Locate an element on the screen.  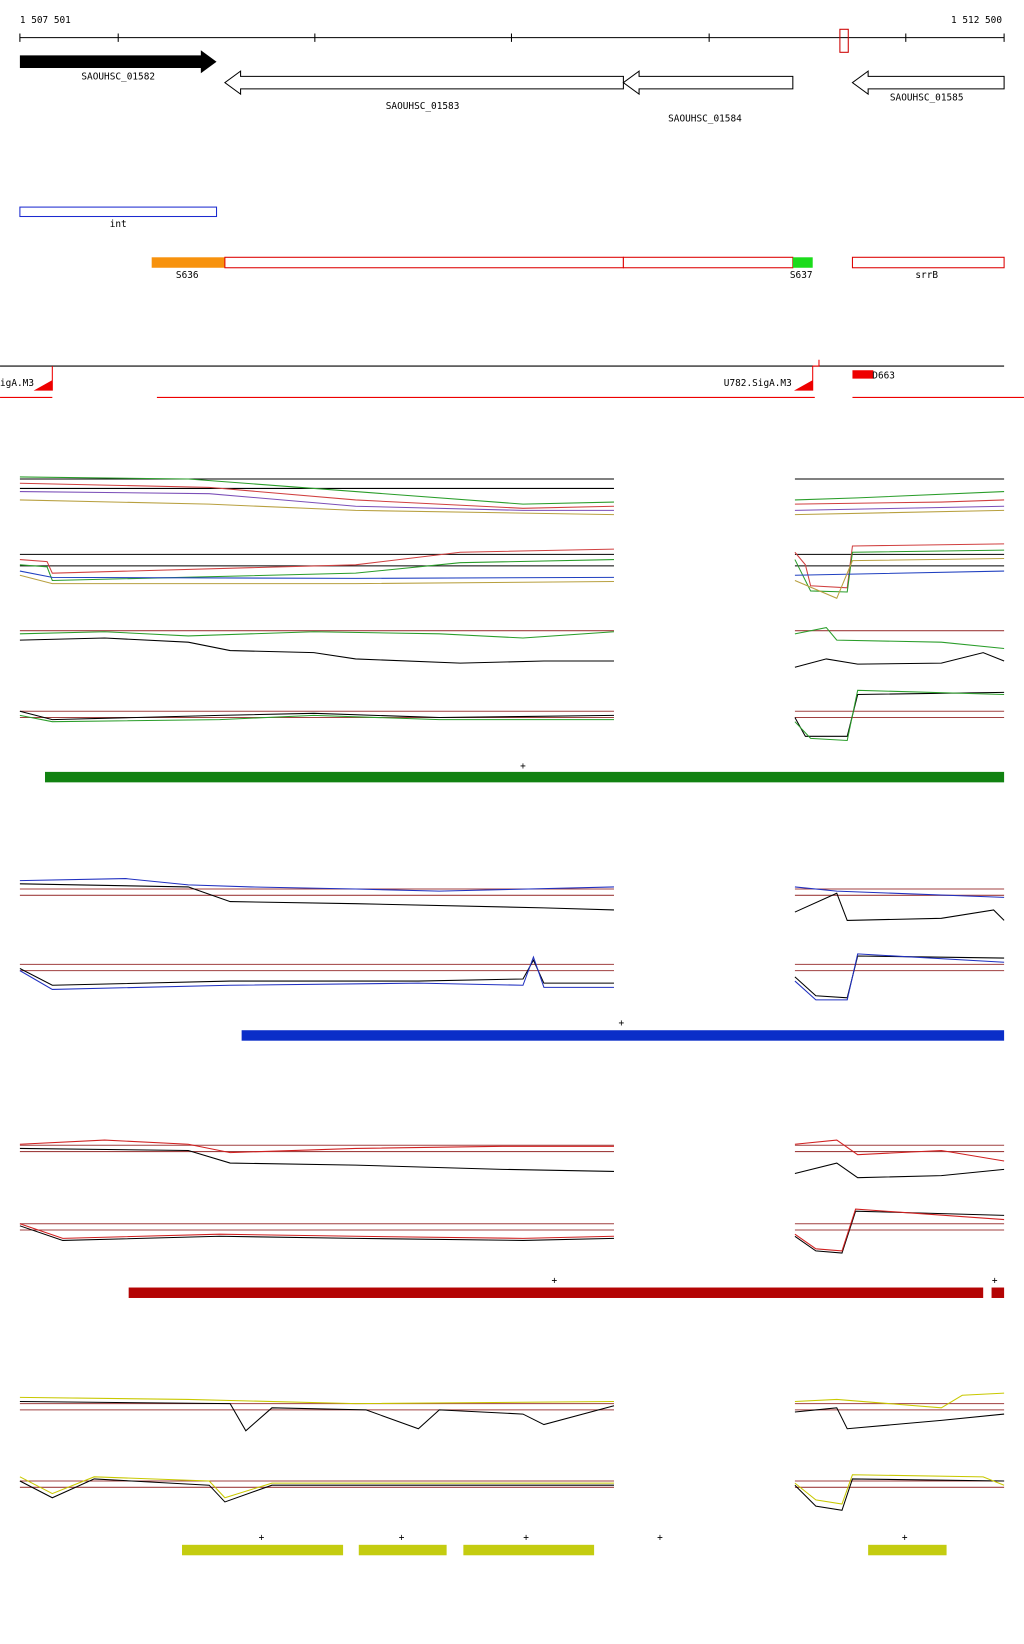
ruler-end: 1 512 500 is located at coordinates (976, 20).